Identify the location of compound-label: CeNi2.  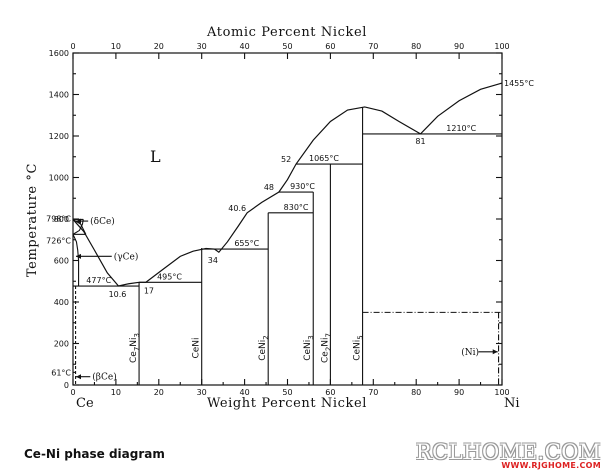
(264, 348).